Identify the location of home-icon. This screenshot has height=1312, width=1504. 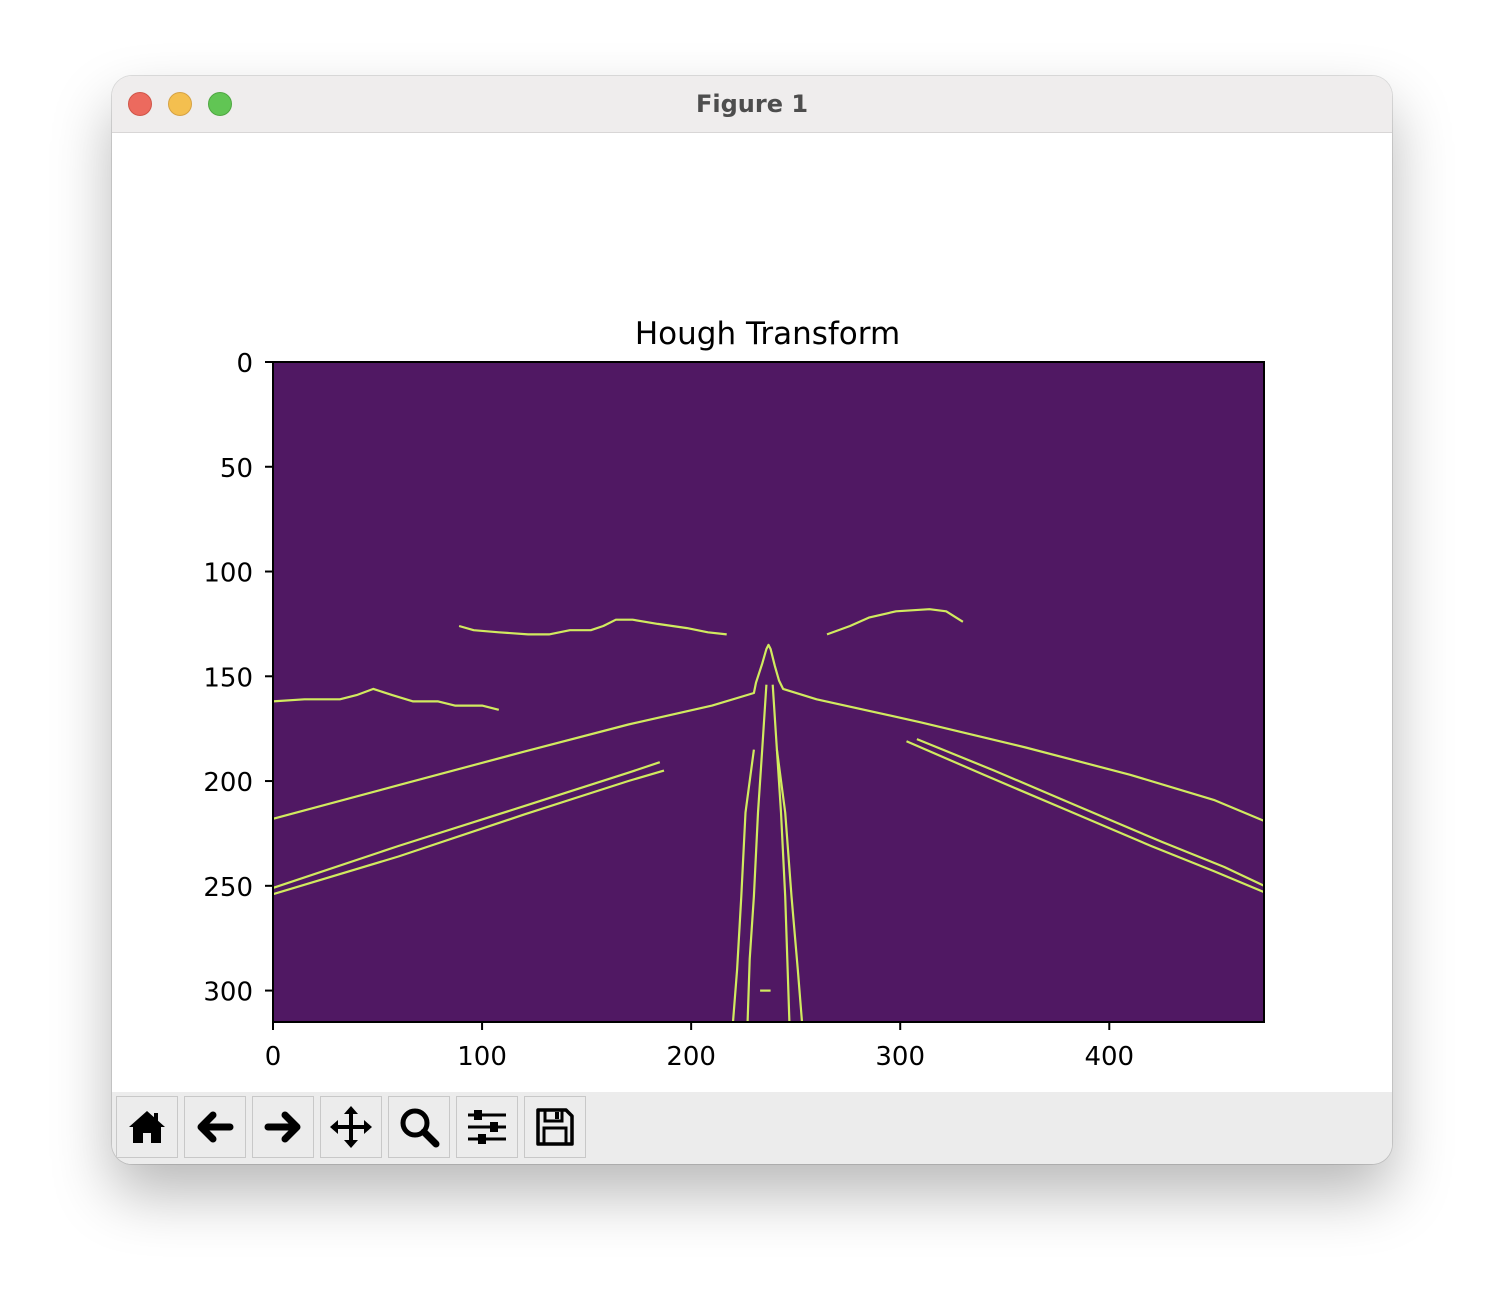
(147, 1127).